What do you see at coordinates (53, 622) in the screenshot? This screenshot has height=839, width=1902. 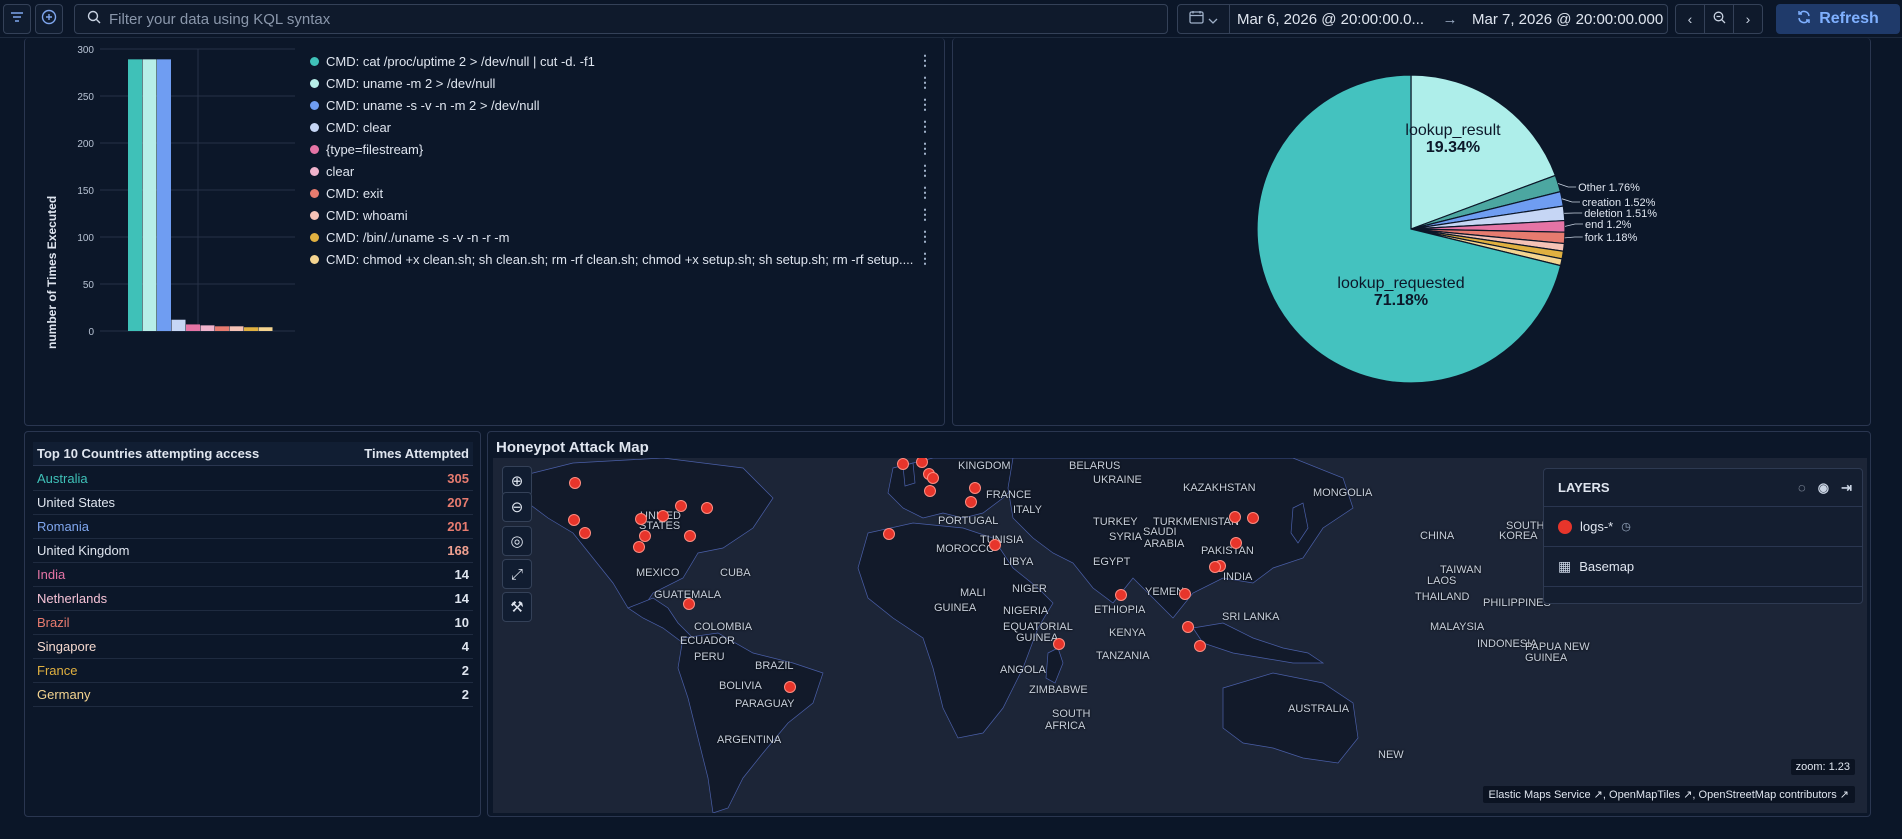 I see `country-cell: Brazil` at bounding box center [53, 622].